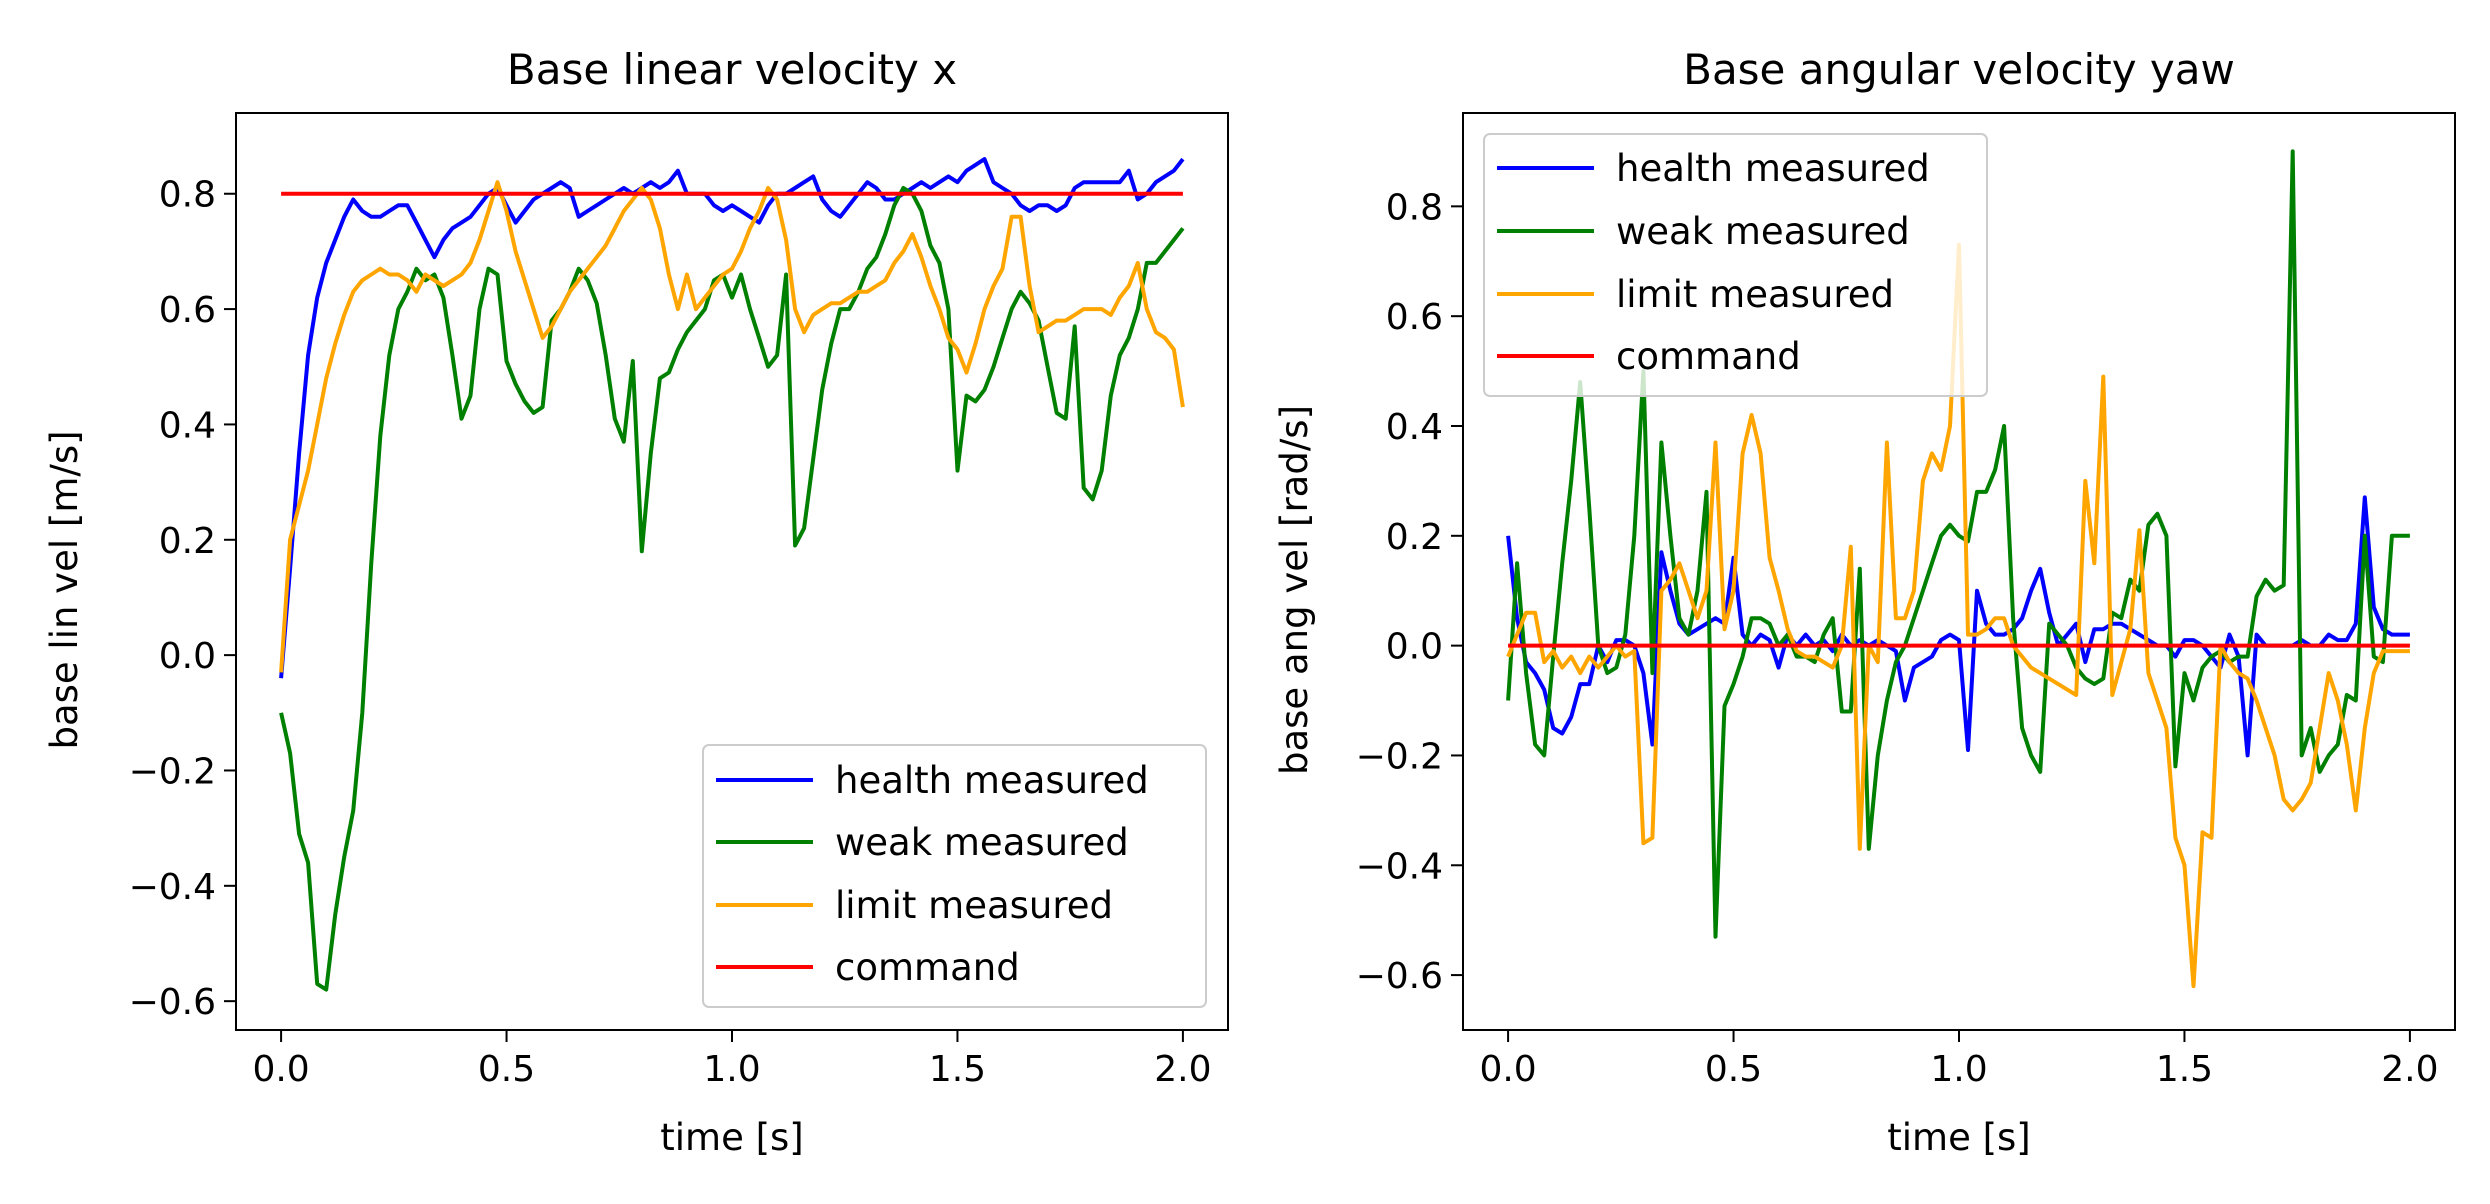  Describe the element at coordinates (732, 69) in the screenshot. I see `linear-velocity-title: Base linear velocity x` at that location.